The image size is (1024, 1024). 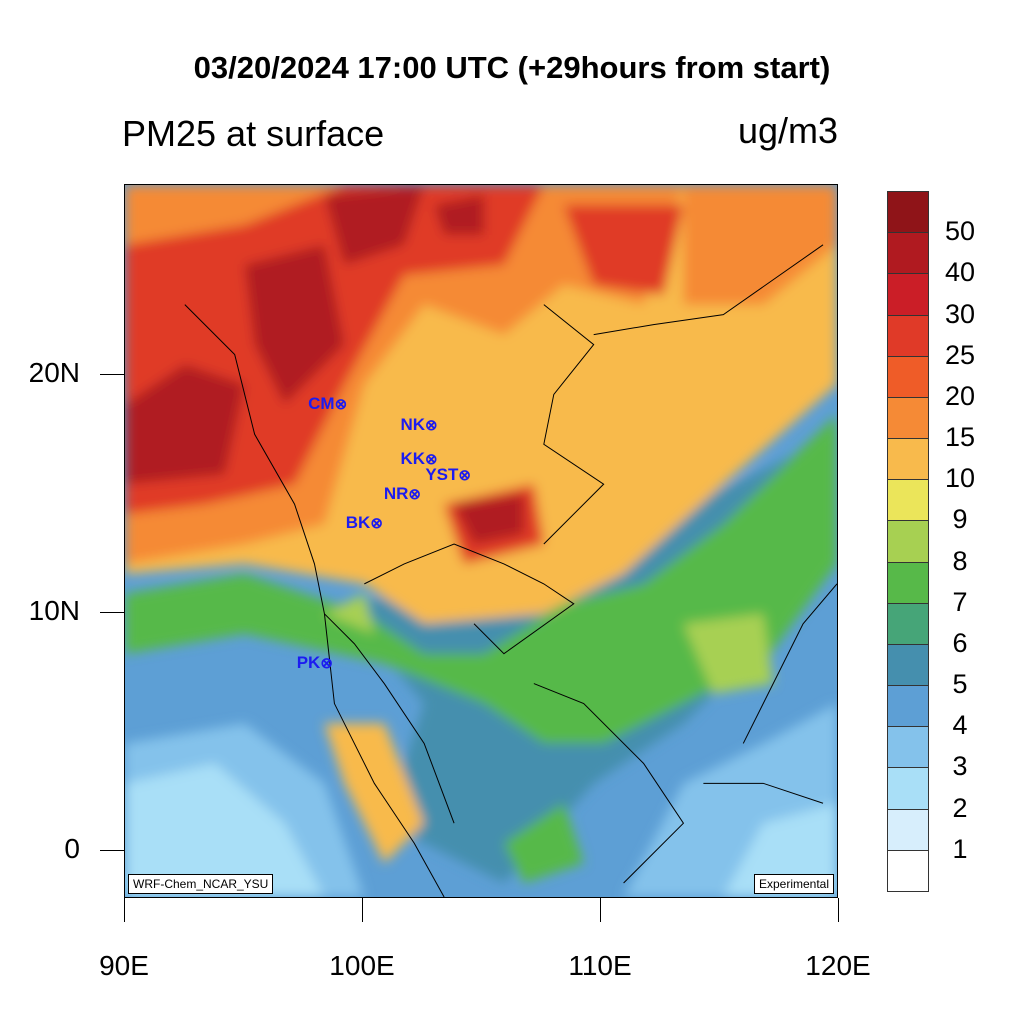 What do you see at coordinates (960, 519) in the screenshot?
I see `colorbar-label: 9` at bounding box center [960, 519].